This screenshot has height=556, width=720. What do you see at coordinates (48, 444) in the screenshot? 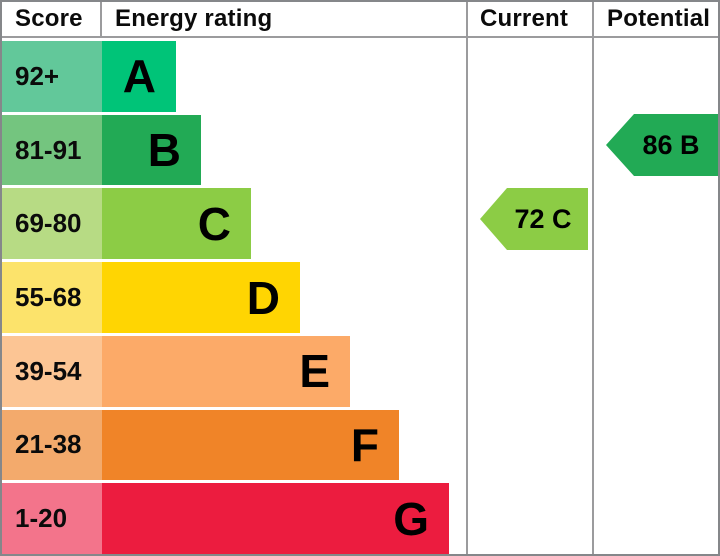
I see `score-range-label: 21-38` at bounding box center [48, 444].